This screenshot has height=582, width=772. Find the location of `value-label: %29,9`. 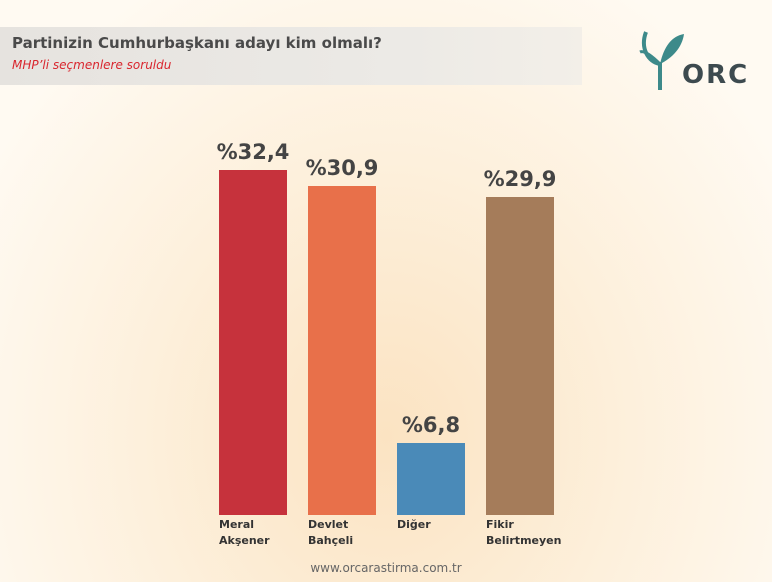

value-label: %29,9 is located at coordinates (520, 178).